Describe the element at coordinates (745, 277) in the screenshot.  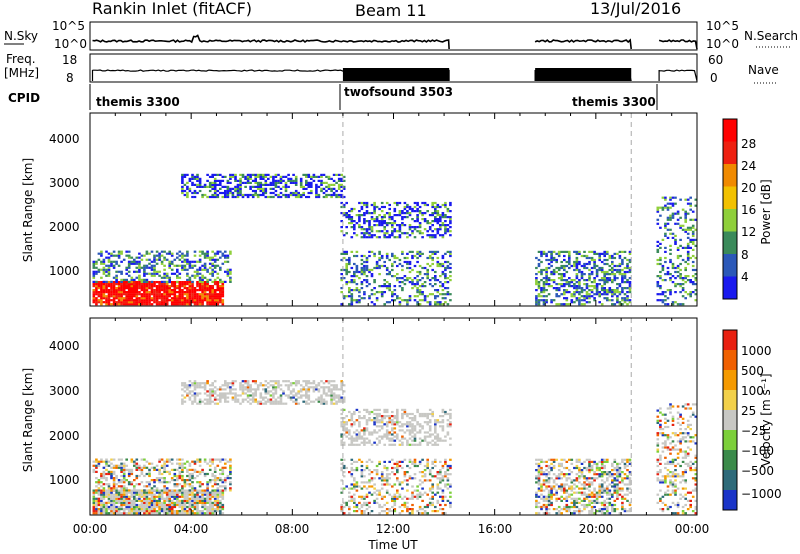
I see `power-cbar-tick-4: 4` at that location.